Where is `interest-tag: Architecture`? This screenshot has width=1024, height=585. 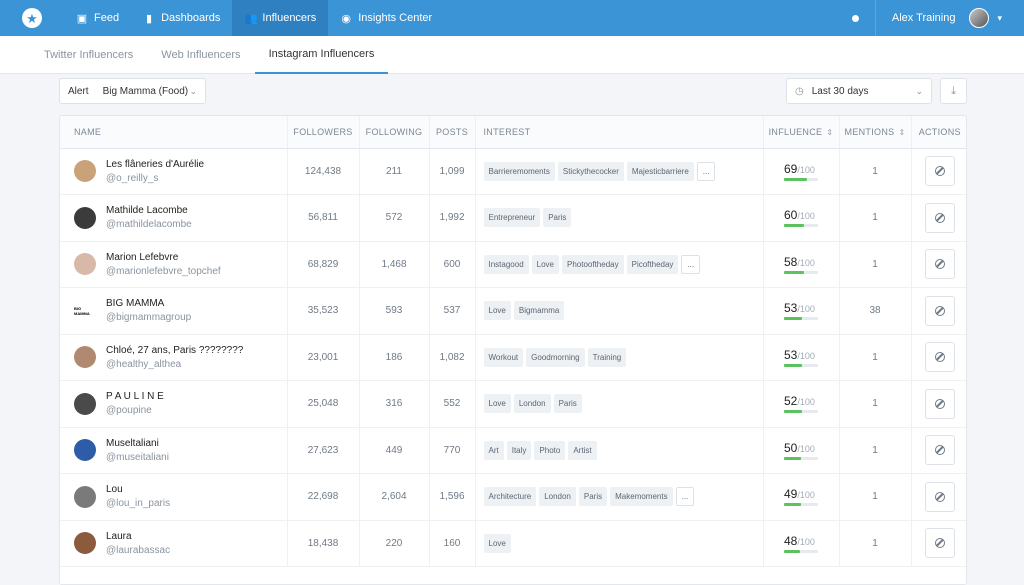 interest-tag: Architecture is located at coordinates (510, 497).